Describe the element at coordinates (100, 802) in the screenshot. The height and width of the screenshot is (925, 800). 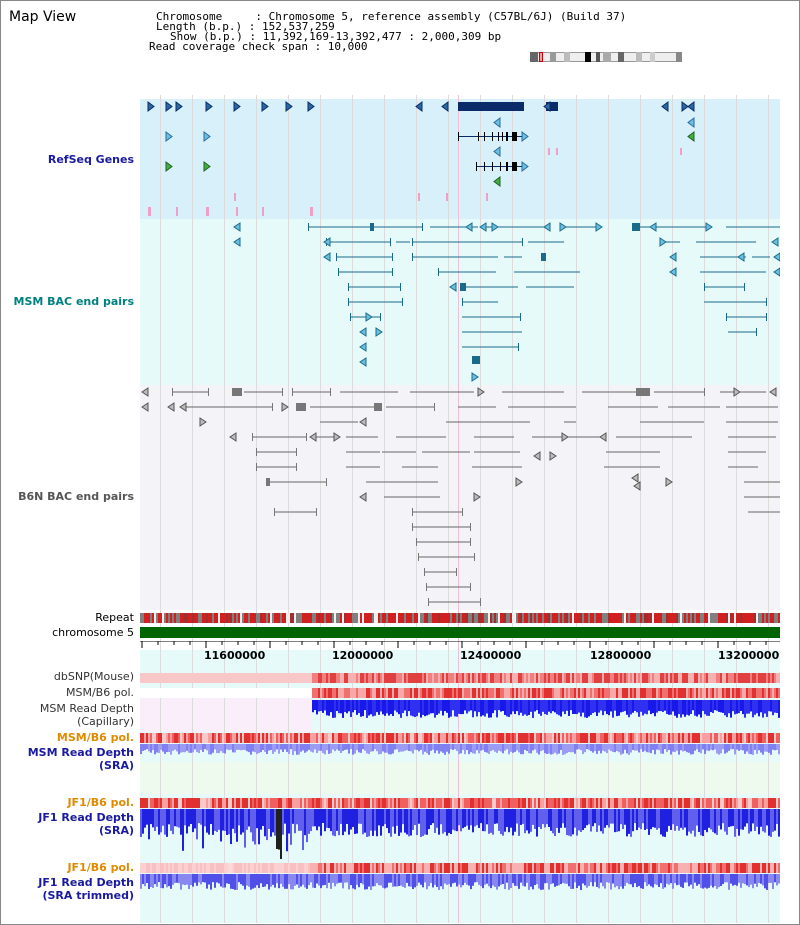
I see `jf1-b6-pol-label: JF1/B6 pol.` at that location.